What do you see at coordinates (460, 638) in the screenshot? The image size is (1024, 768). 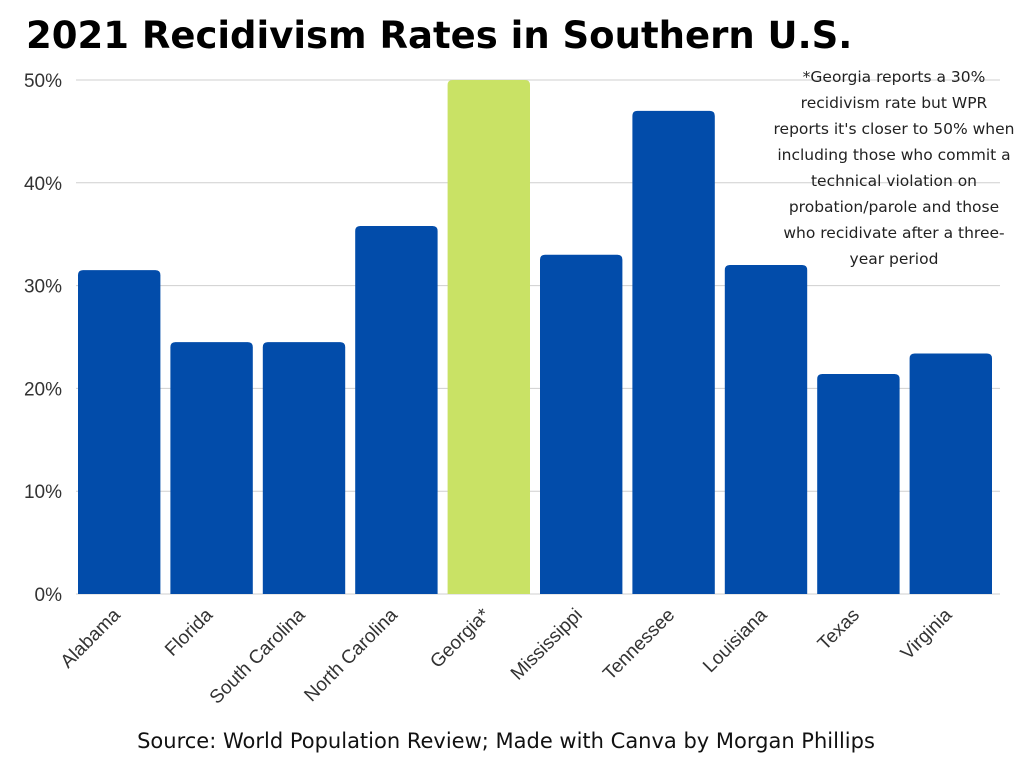 I see `x-category-label: Georgia*` at bounding box center [460, 638].